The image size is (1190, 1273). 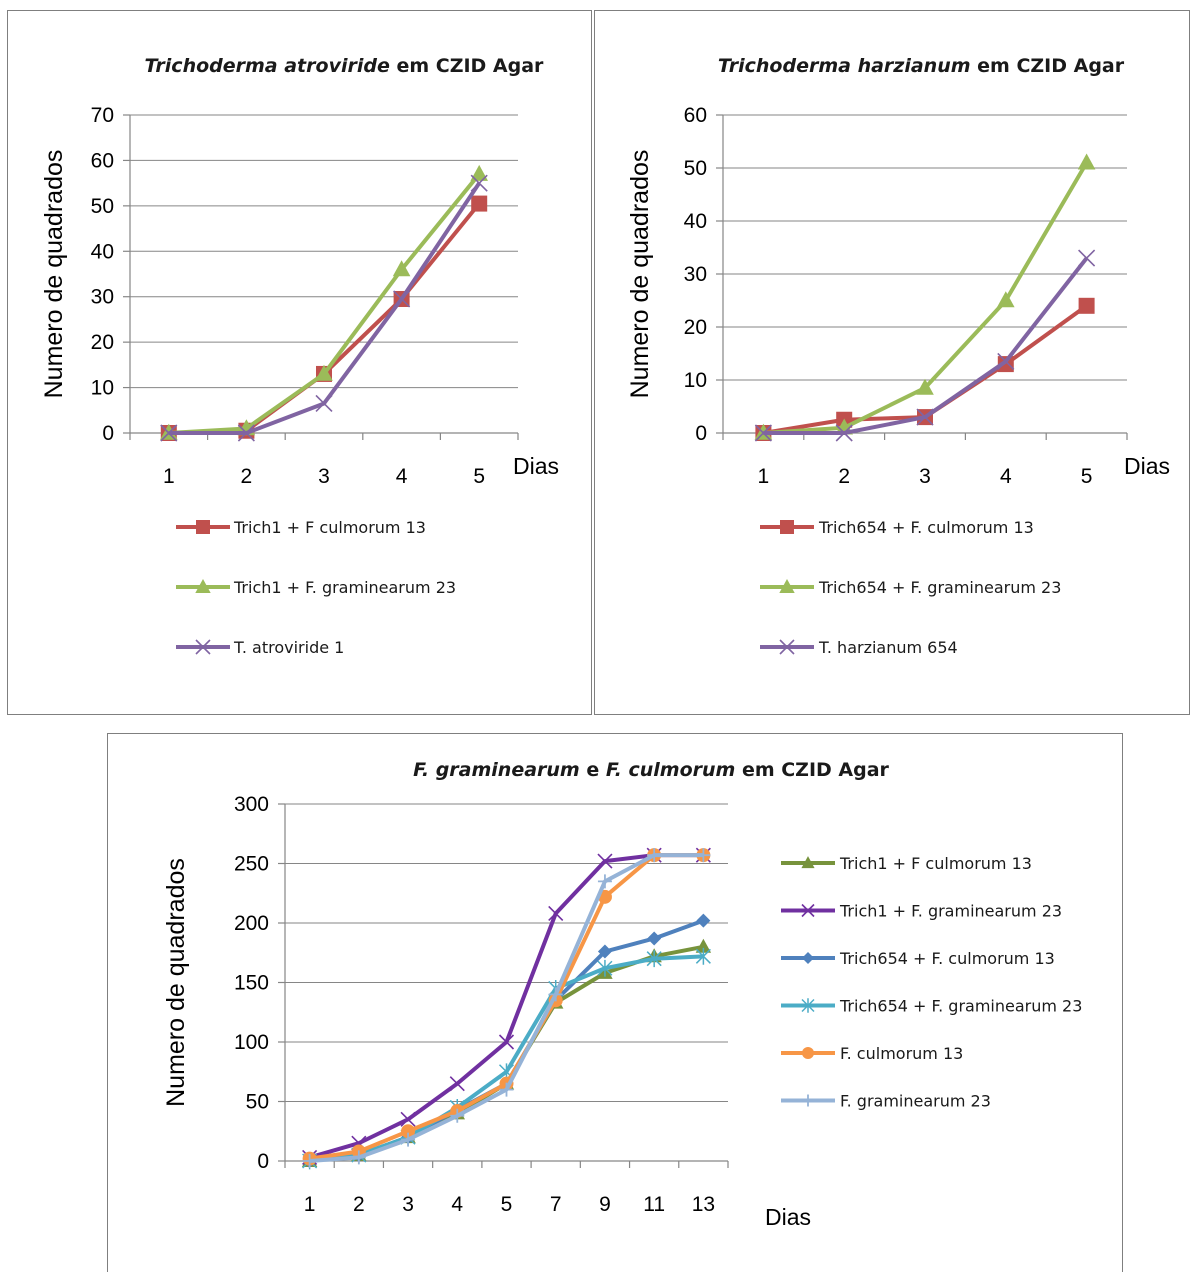 I want to click on legend-item: F. culmorum 13, so click(x=872, y=1053).